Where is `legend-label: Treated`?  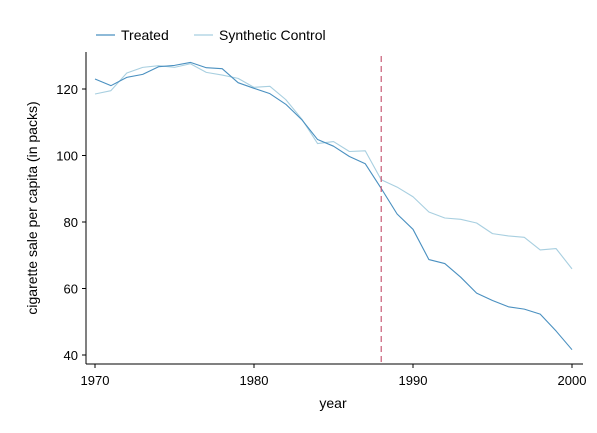 legend-label: Treated is located at coordinates (145, 35).